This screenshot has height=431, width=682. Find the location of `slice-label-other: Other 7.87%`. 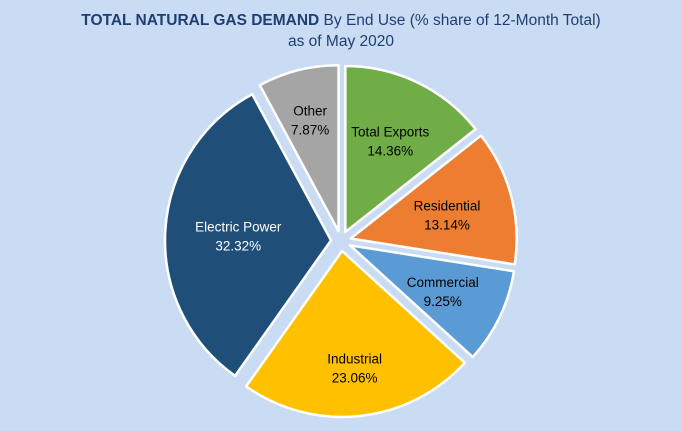

slice-label-other: Other 7.87% is located at coordinates (310, 121).